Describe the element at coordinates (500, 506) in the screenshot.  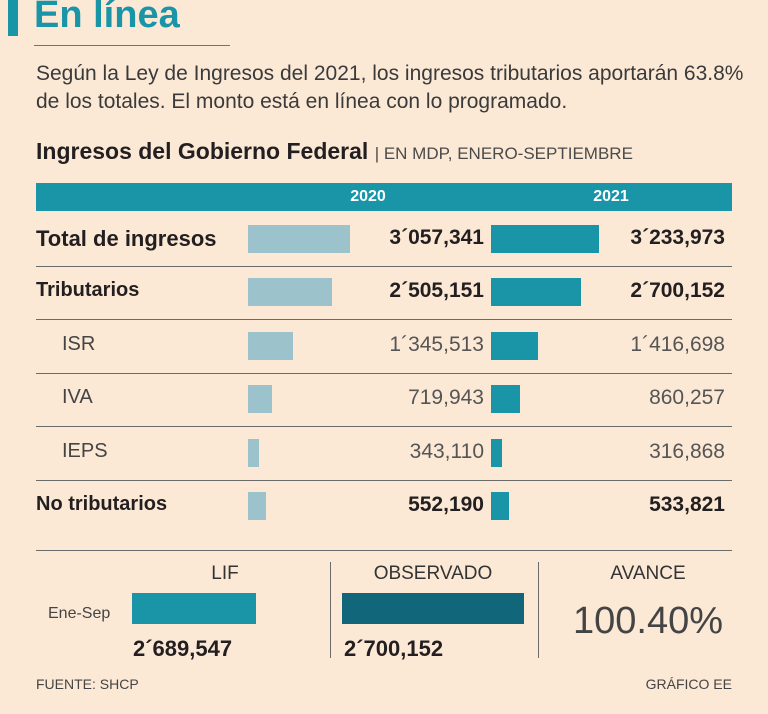
I see `bar-2021-no-tributarios` at that location.